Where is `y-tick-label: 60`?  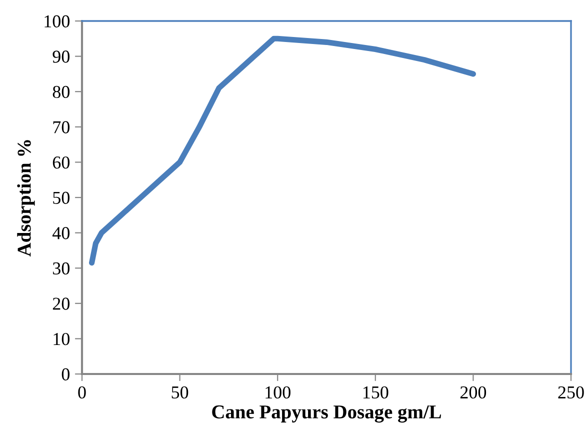
y-tick-label: 60 is located at coordinates (61, 162).